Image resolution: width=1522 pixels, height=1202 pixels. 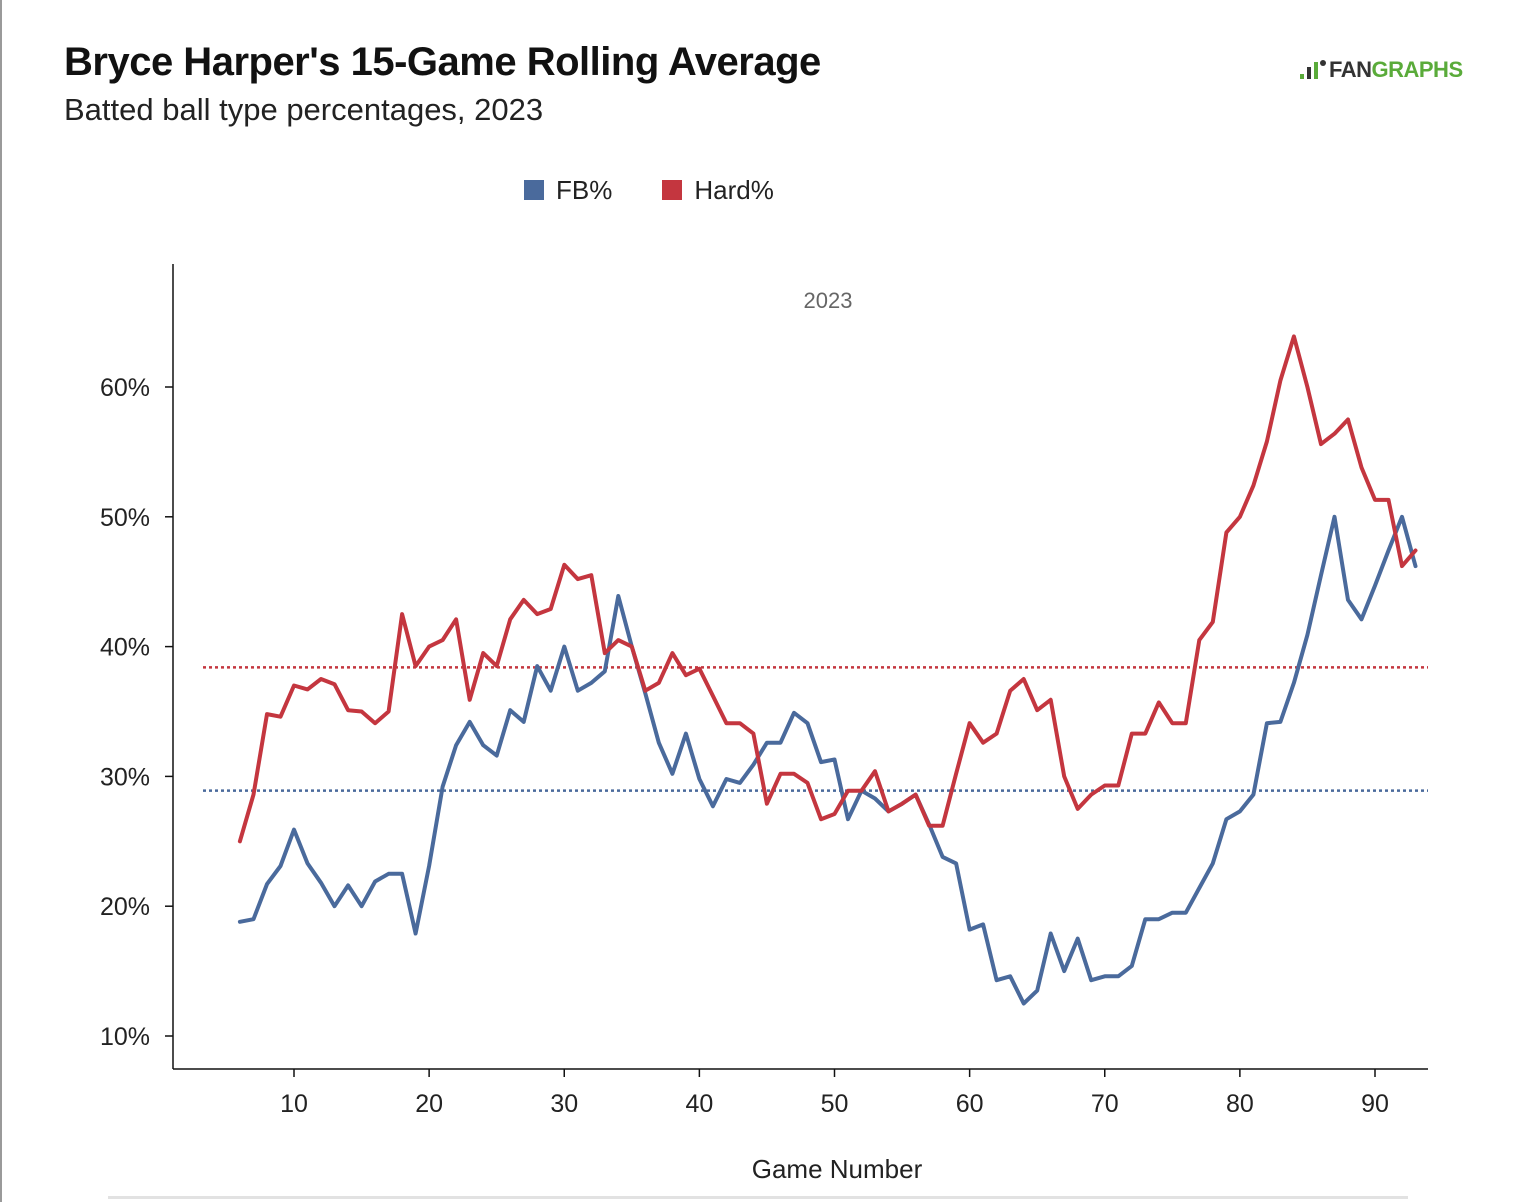 I want to click on y-tick-label: 10%, so click(x=125, y=1037).